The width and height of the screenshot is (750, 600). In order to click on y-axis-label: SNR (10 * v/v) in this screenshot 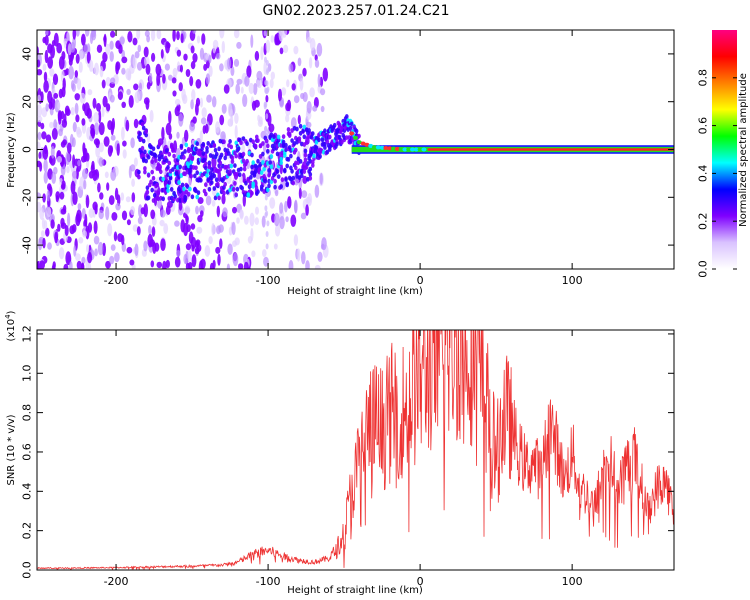, I will do `click(11, 449)`.